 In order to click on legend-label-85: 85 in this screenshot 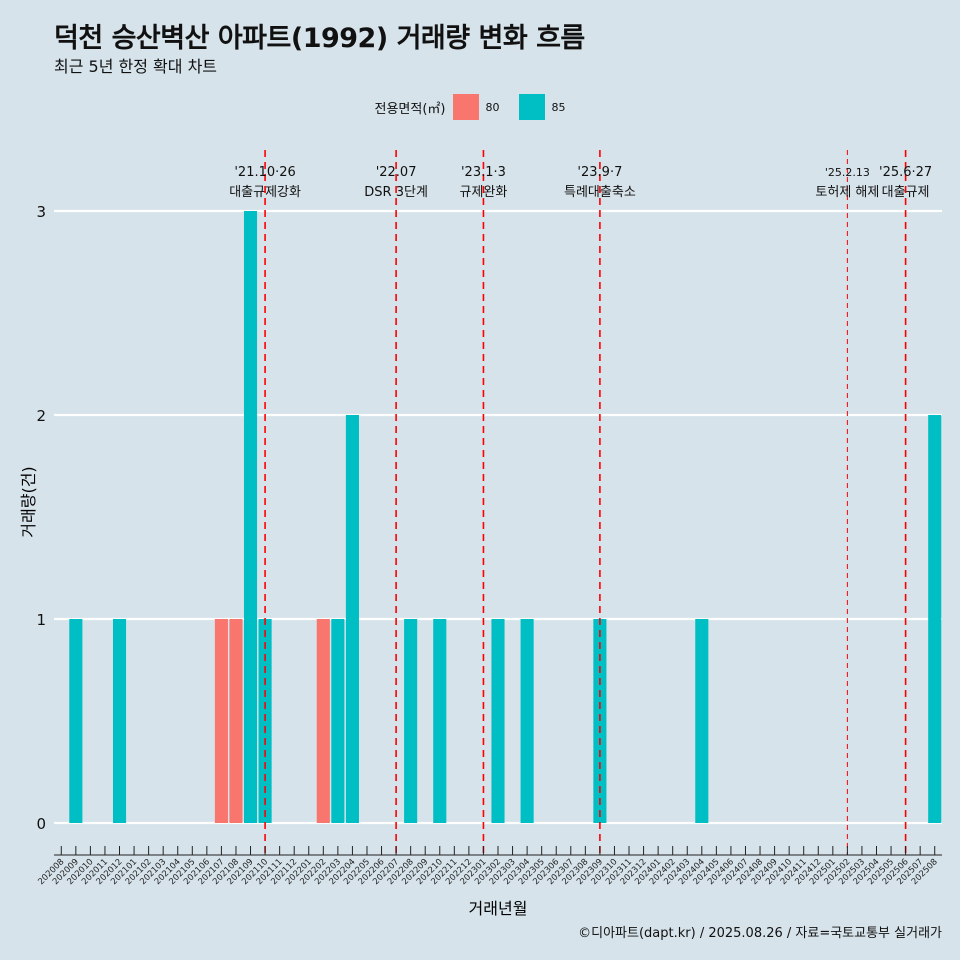, I will do `click(558, 107)`.